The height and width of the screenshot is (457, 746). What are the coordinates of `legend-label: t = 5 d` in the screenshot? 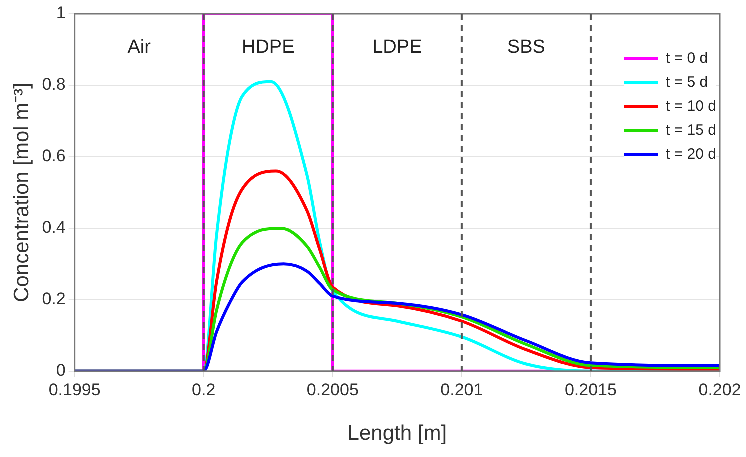 It's located at (687, 82).